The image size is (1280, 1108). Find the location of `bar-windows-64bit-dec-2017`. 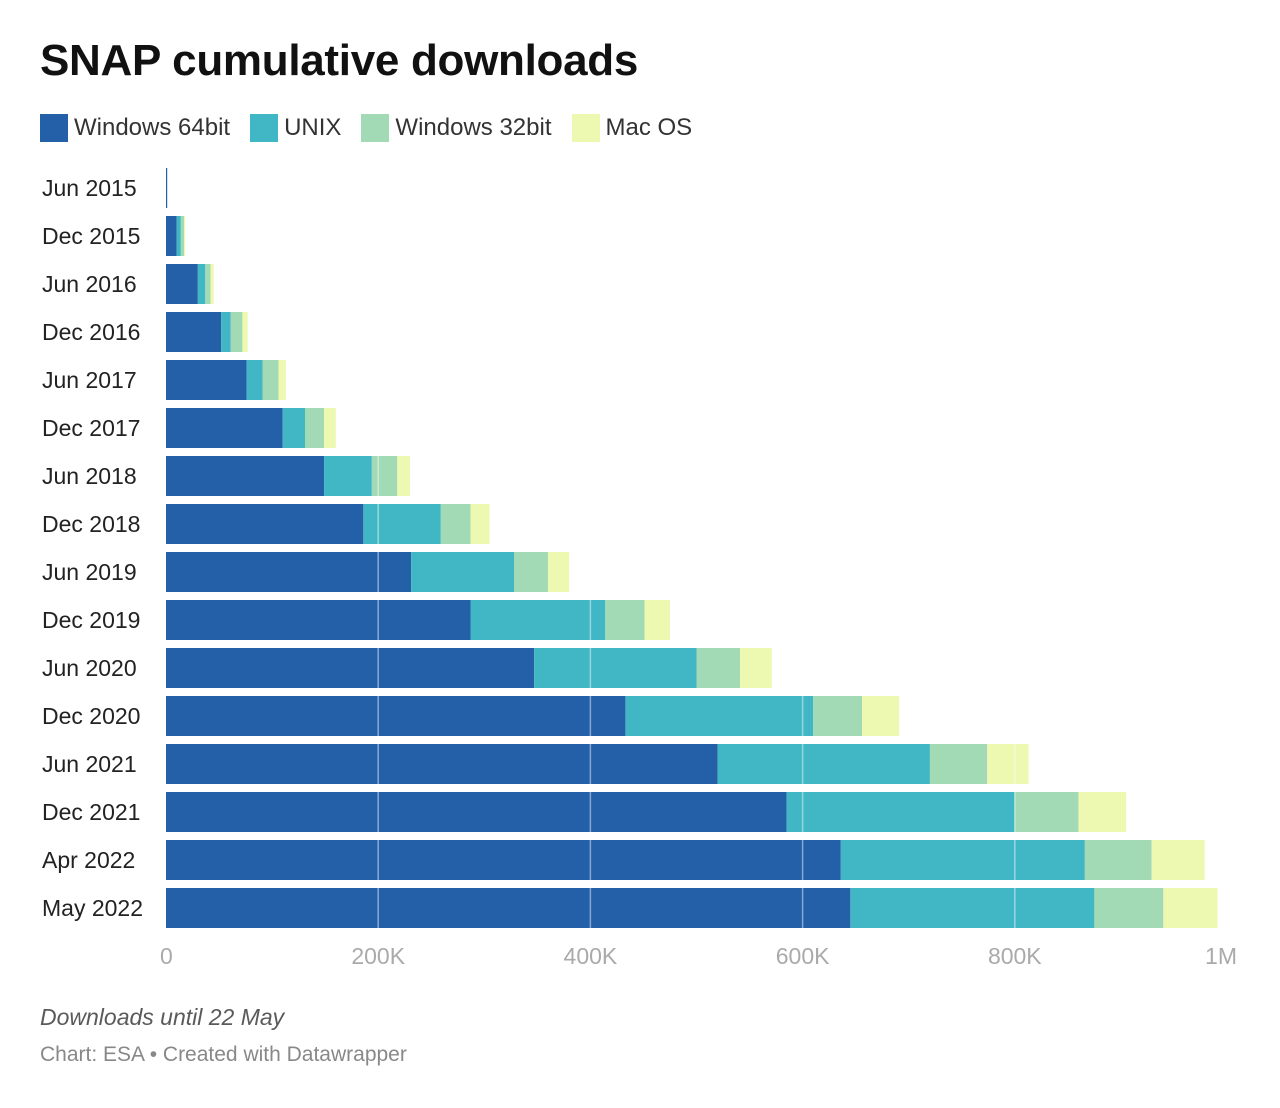

bar-windows-64bit-dec-2017 is located at coordinates (224, 428).